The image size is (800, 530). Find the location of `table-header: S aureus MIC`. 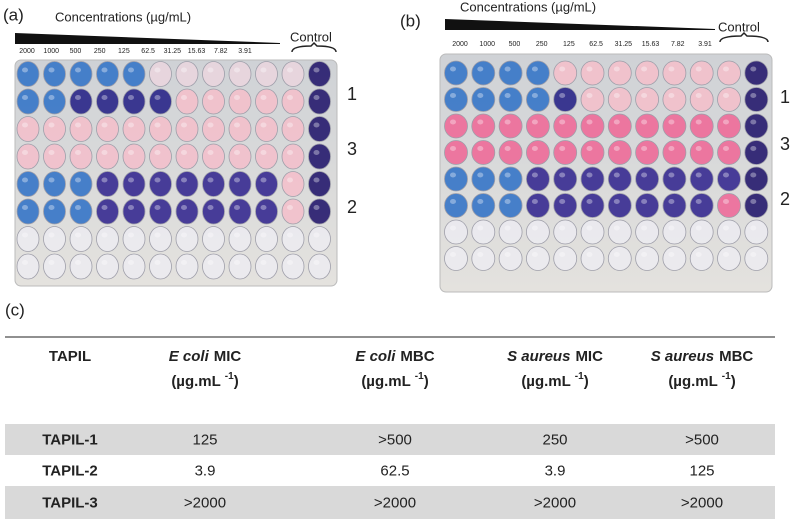

table-header: S aureus MIC is located at coordinates (555, 356).